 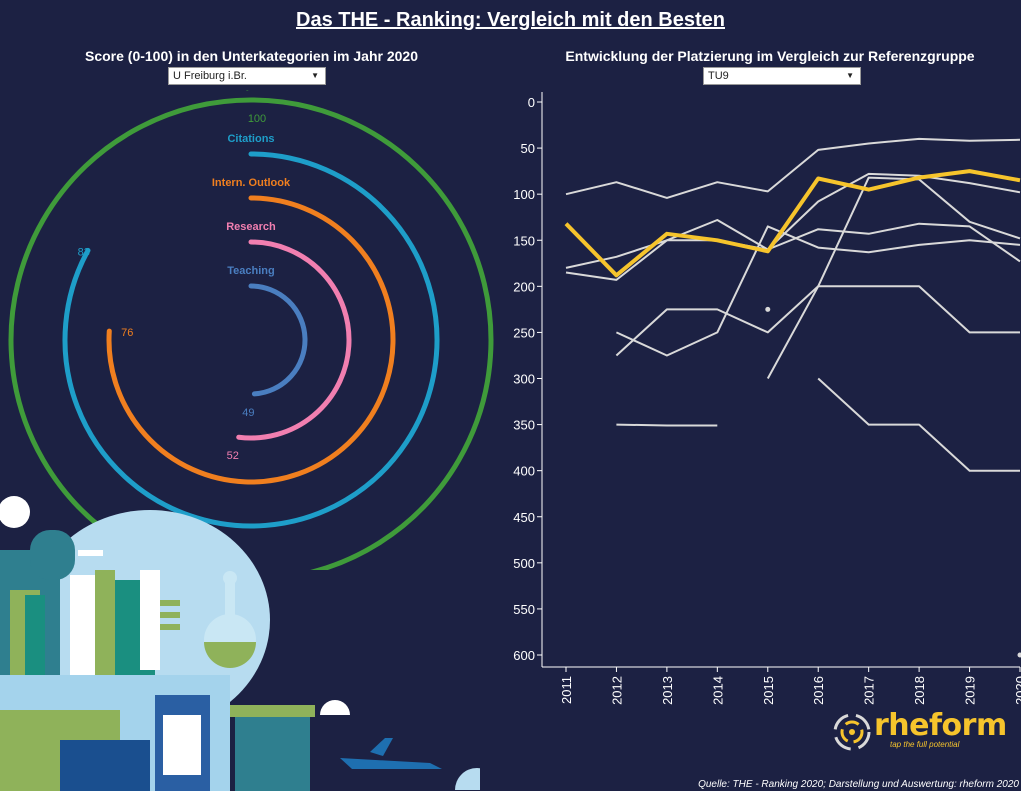 I want to click on y-tick-label: 300, so click(x=524, y=379).